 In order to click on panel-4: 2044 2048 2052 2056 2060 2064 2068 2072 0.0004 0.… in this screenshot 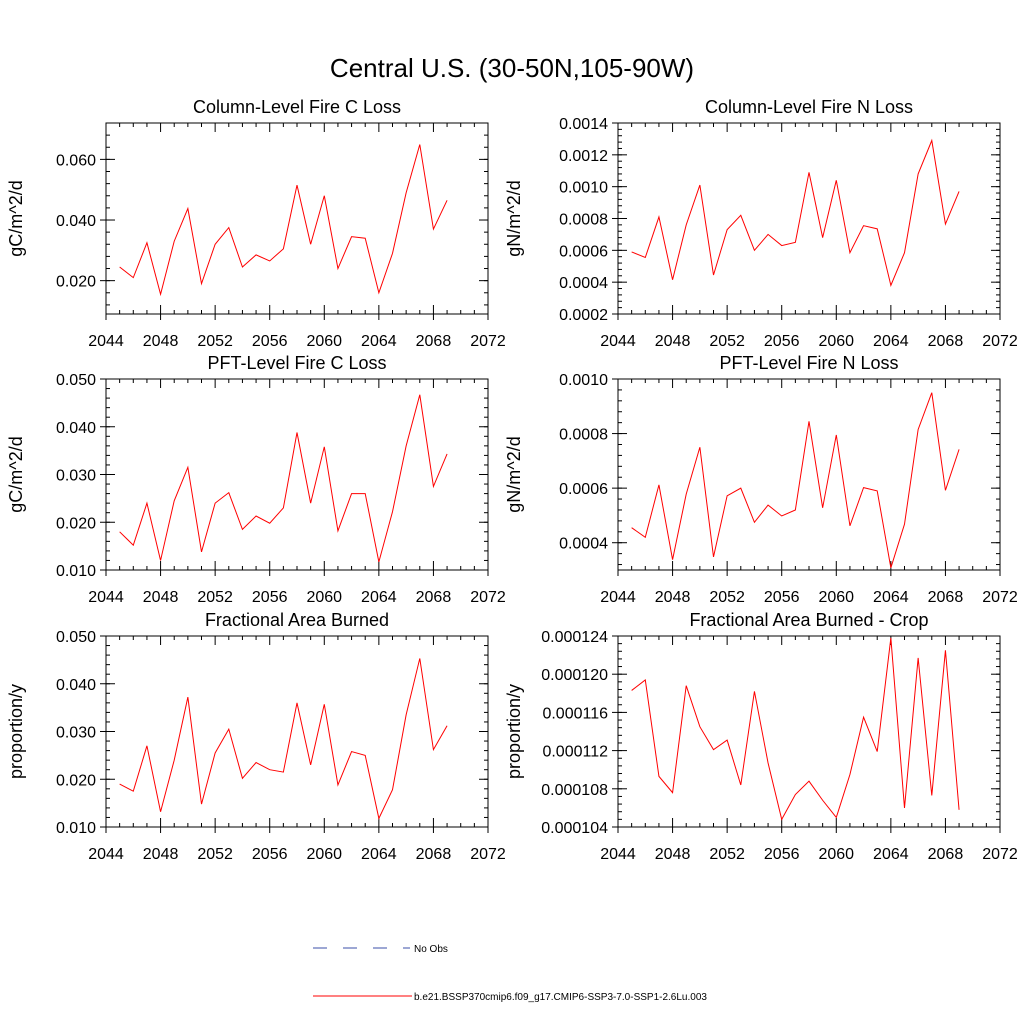, I will do `click(761, 479)`.